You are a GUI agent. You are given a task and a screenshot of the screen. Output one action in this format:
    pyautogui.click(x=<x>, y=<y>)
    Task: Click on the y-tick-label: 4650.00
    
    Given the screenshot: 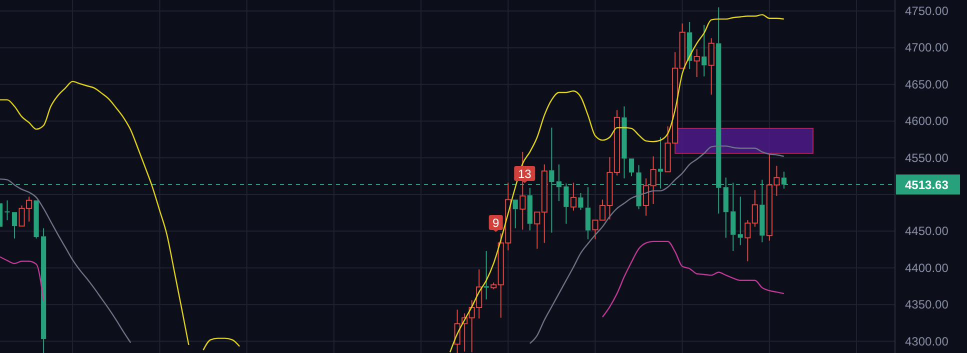 What is the action you would take?
    pyautogui.click(x=927, y=84)
    